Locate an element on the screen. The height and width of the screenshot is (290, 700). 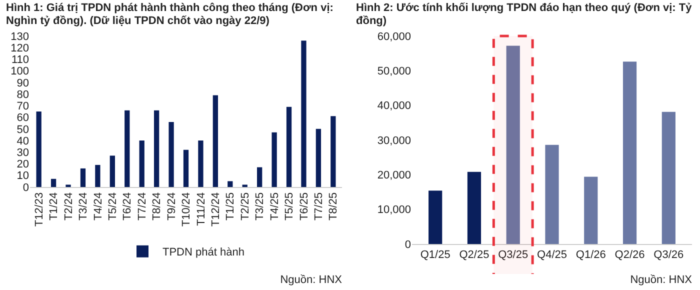
x-tick-label: T5/24 is located at coordinates (112, 206).